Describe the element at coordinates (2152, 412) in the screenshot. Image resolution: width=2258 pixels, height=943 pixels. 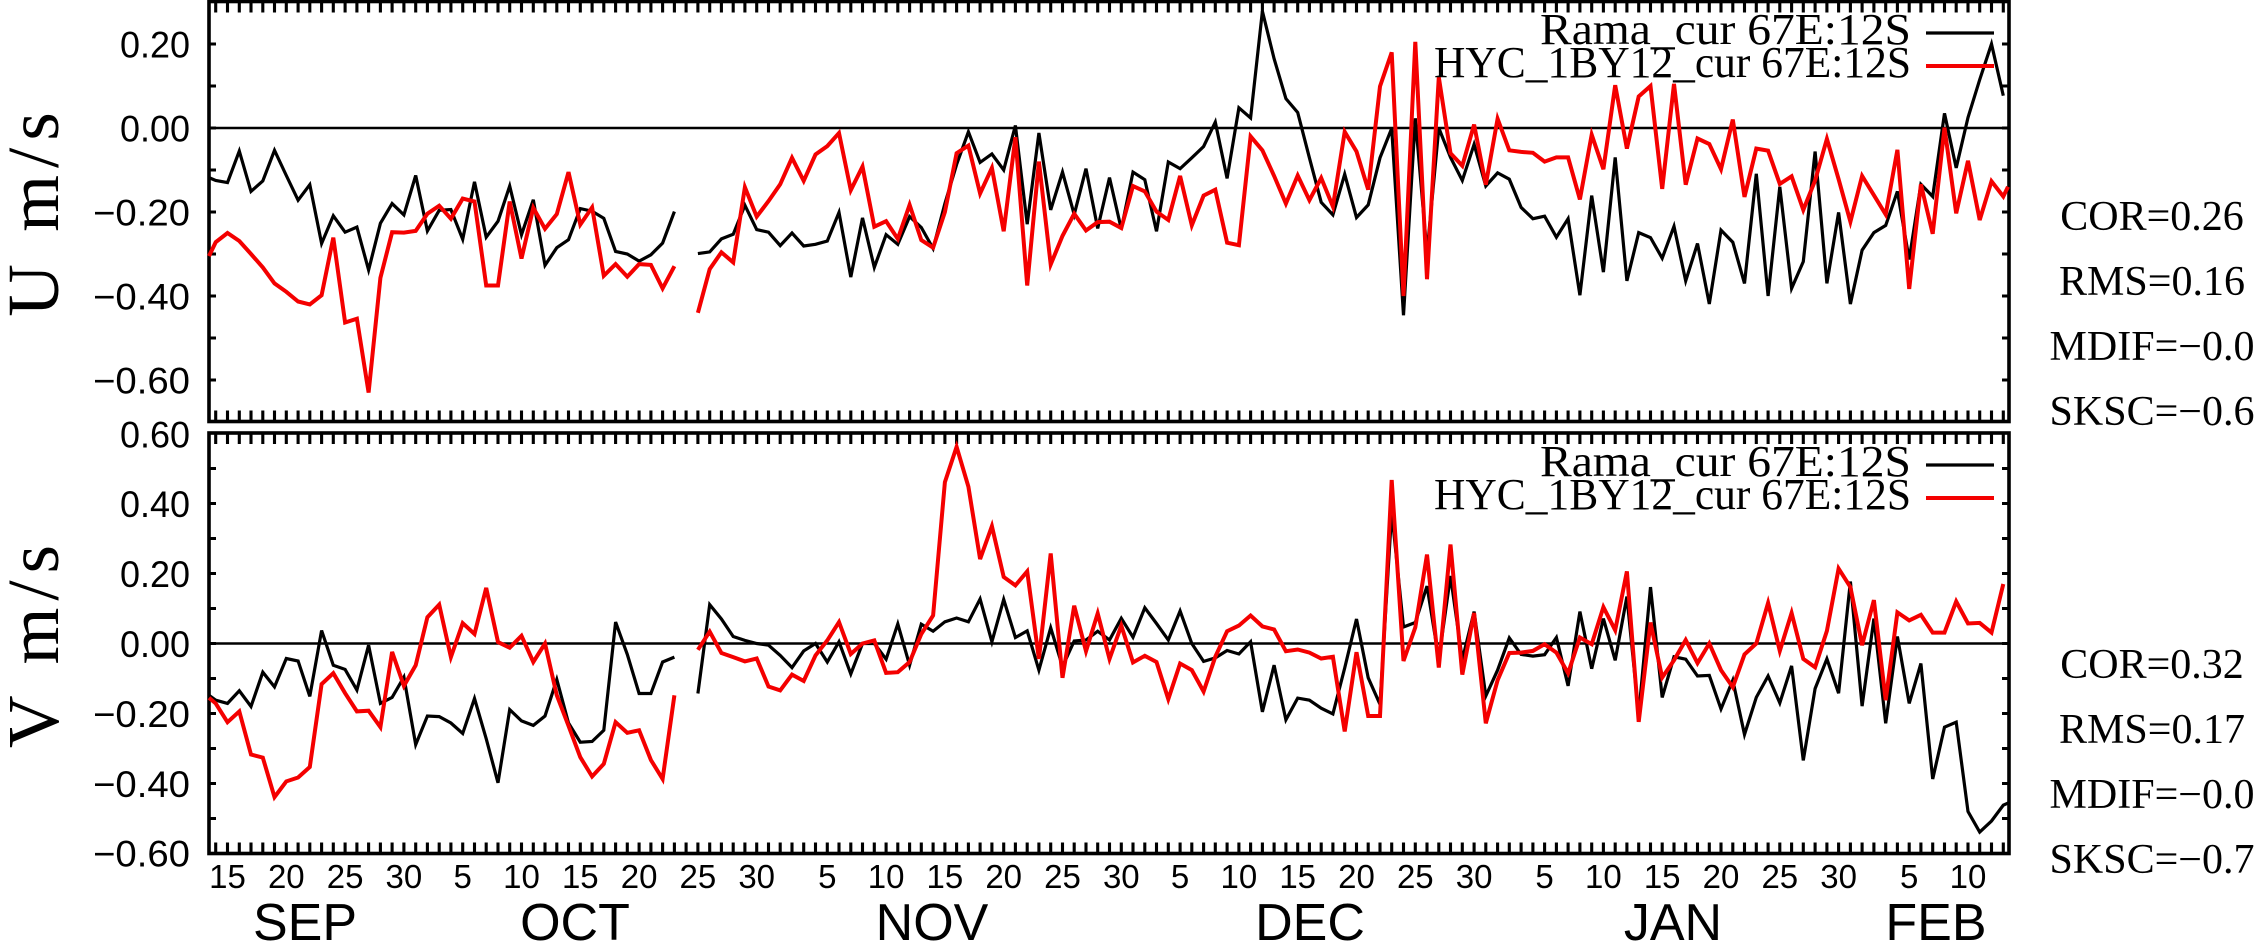
I see `svg-text: SKSC=−0.6` at that location.